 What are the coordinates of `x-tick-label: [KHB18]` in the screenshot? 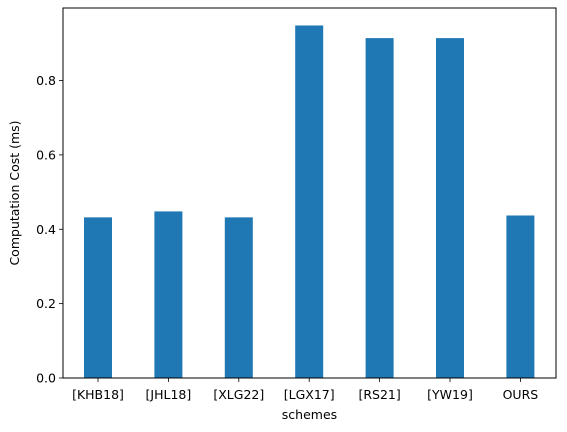 It's located at (98, 394).